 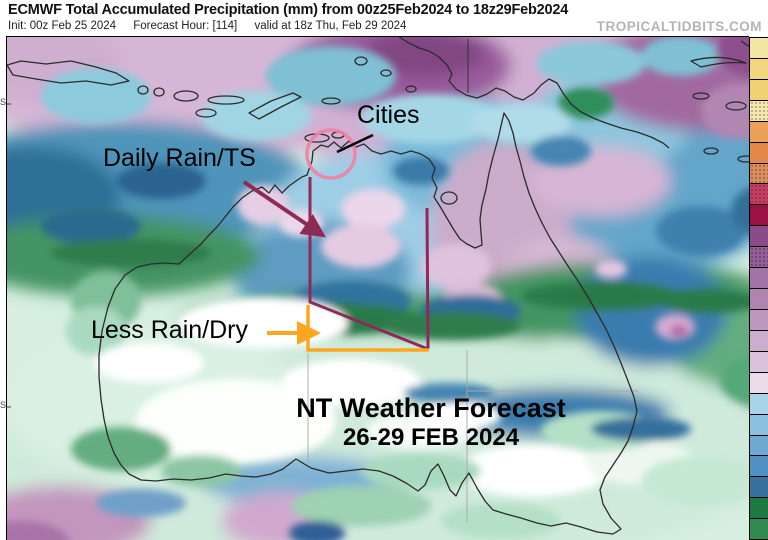 I want to click on lat-tick-marks, so click(x=9, y=255).